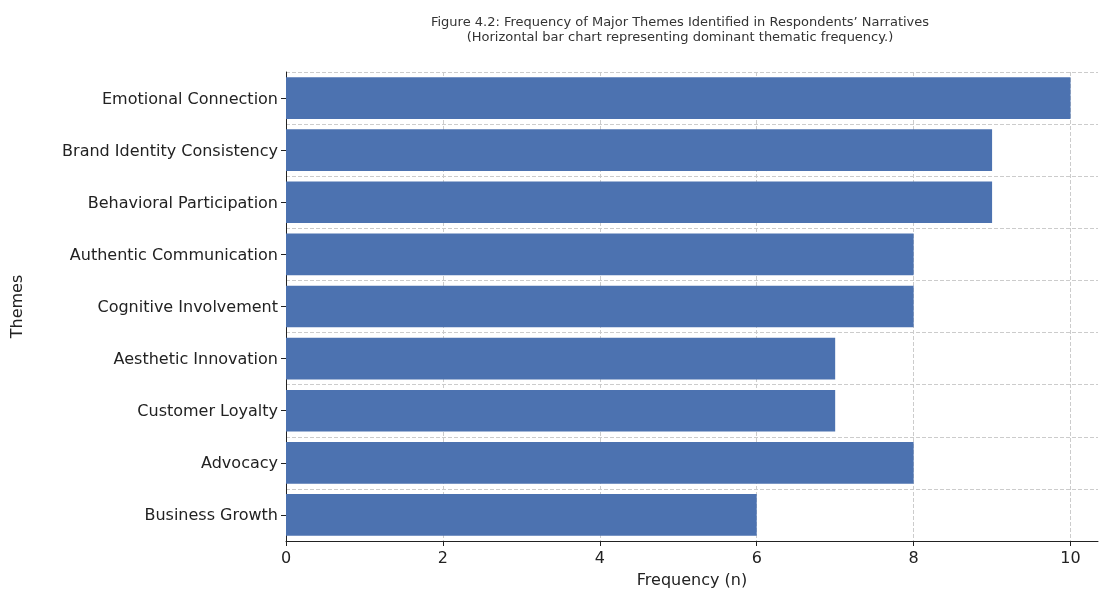 This screenshot has width=1099, height=592. Describe the element at coordinates (599, 557) in the screenshot. I see `x-tick-label: 4` at that location.